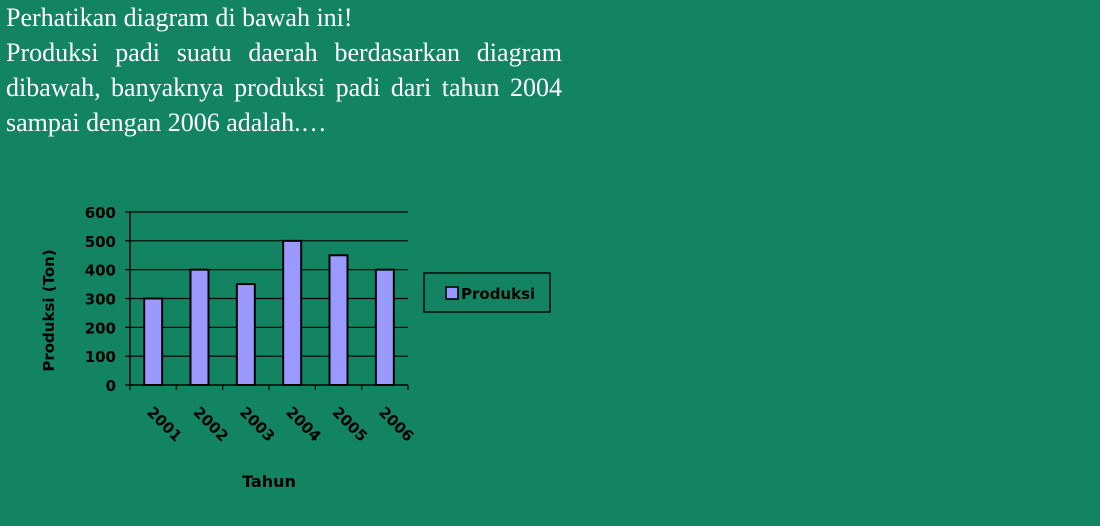  What do you see at coordinates (338, 320) in the screenshot?
I see `bar-2005` at bounding box center [338, 320].